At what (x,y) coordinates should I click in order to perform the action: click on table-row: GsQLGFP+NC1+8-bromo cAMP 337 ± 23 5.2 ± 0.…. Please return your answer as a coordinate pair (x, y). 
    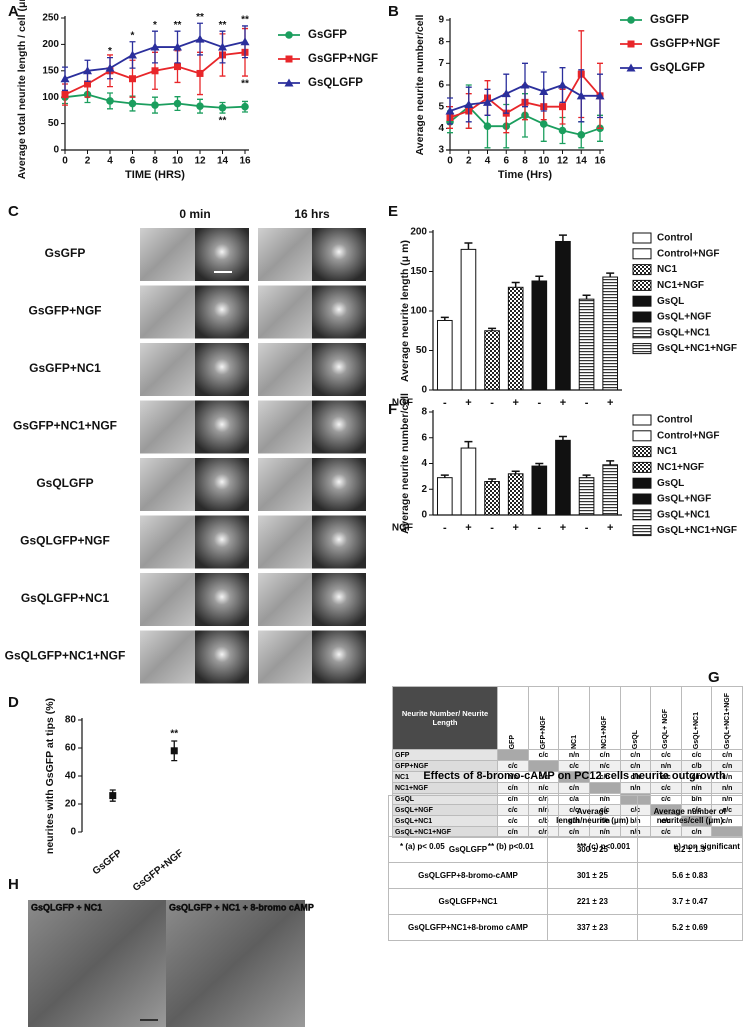
    Looking at the image, I should click on (566, 927).